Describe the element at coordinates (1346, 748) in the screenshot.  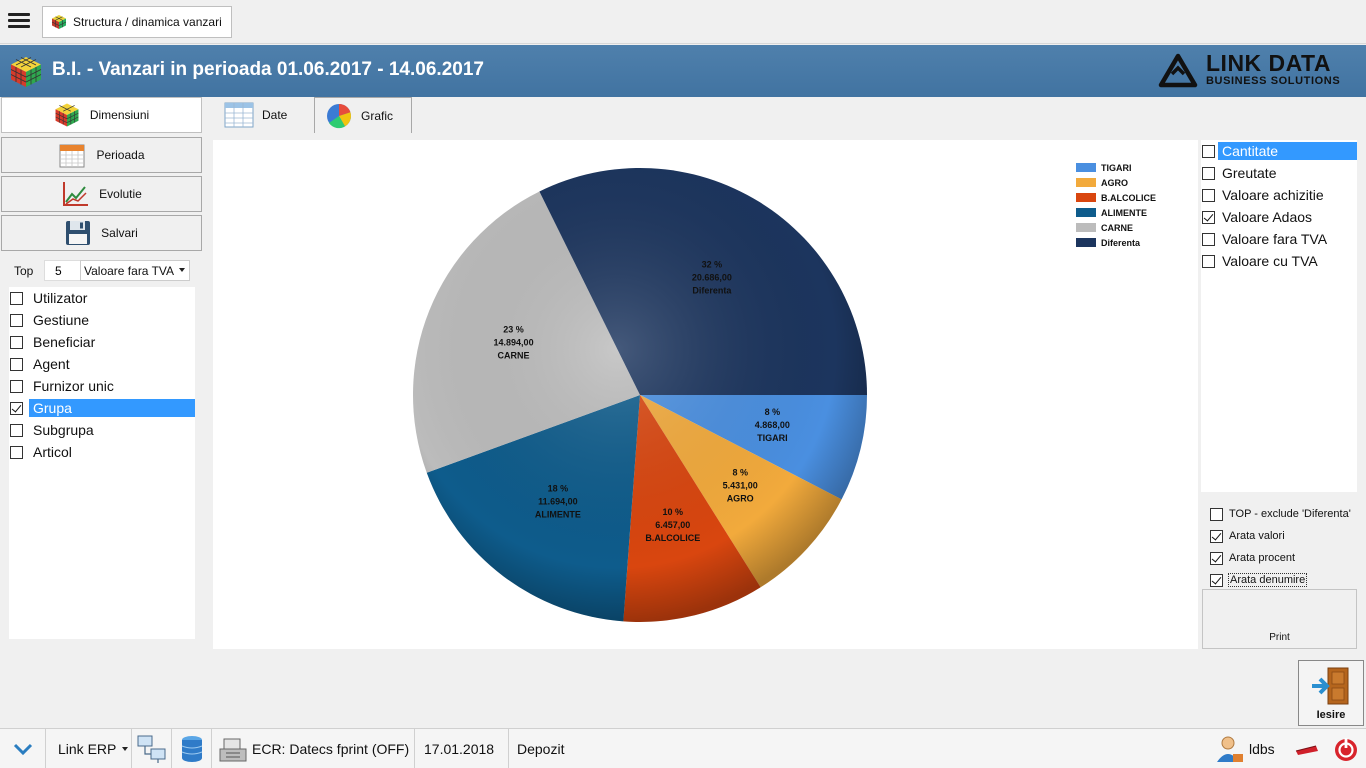
I see `power-button` at that location.